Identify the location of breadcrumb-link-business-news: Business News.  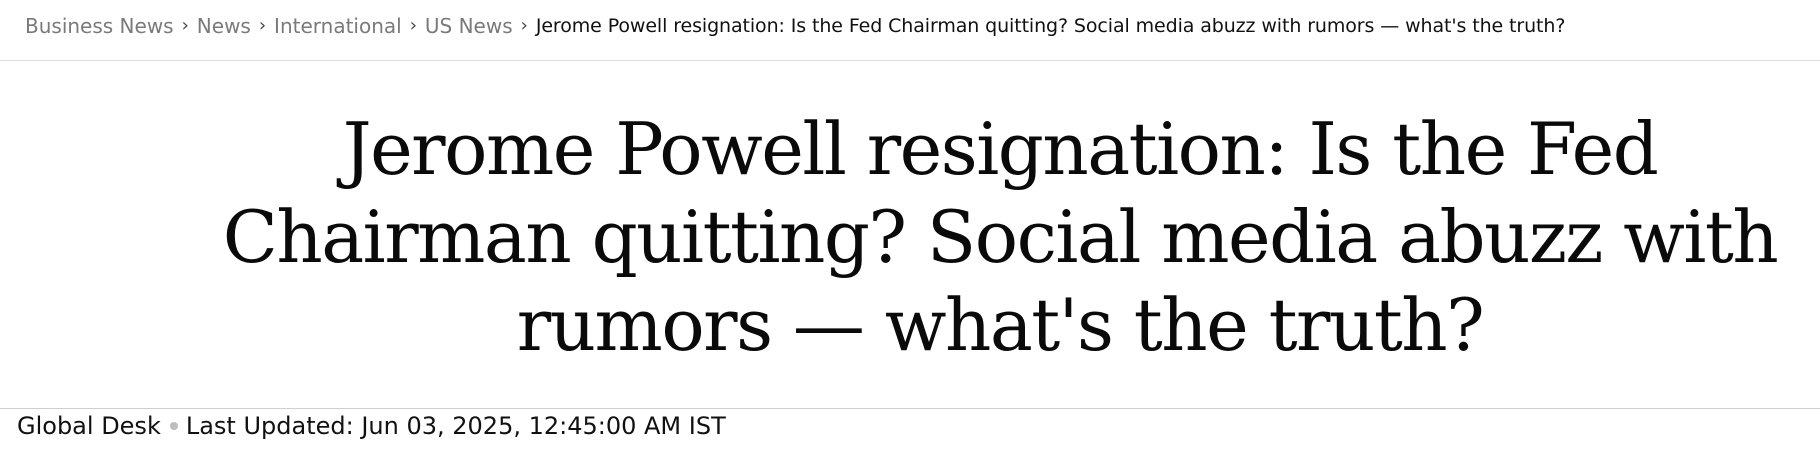
(99, 26).